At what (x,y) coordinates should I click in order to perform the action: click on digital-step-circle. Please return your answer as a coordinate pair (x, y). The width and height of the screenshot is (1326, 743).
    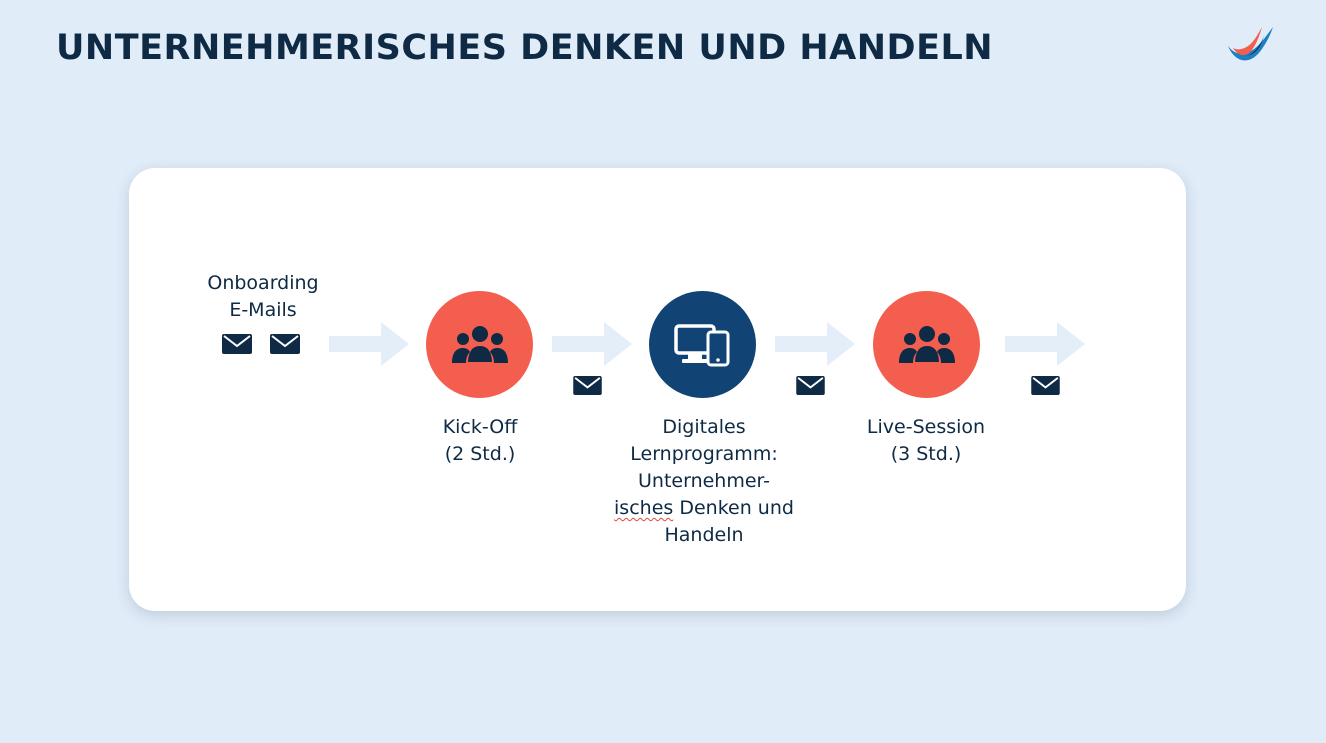
    Looking at the image, I should click on (702, 344).